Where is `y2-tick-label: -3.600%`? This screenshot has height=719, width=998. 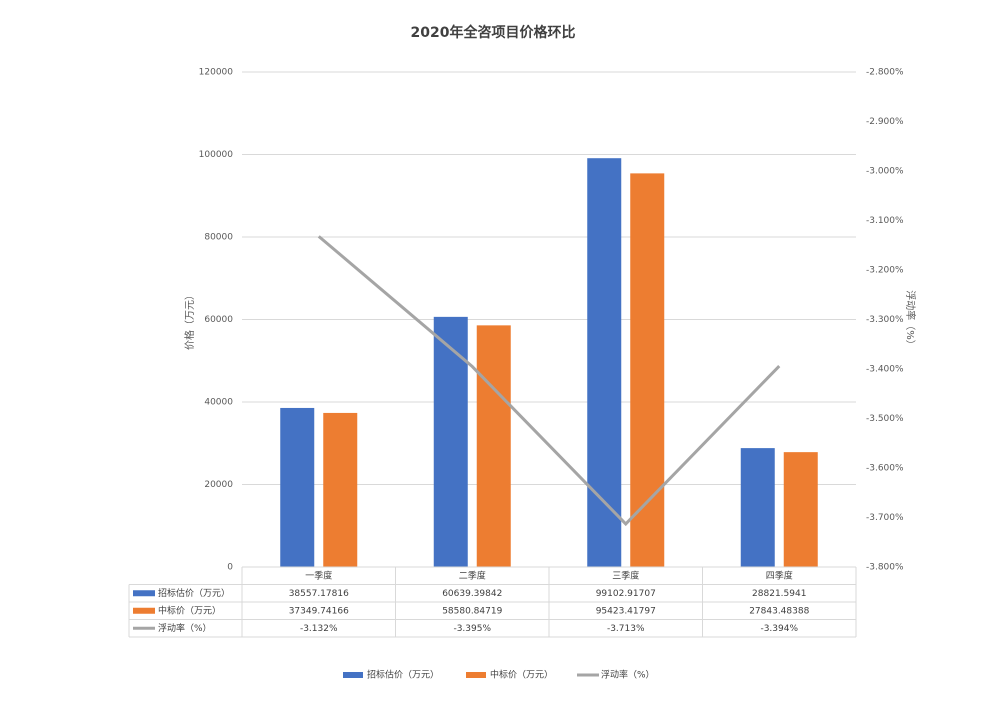 y2-tick-label: -3.600% is located at coordinates (885, 469).